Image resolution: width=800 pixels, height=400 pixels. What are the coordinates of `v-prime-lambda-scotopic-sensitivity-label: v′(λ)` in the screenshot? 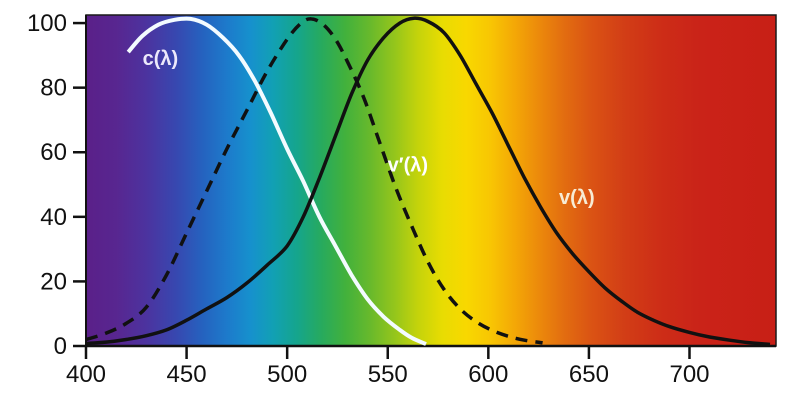 It's located at (408, 166).